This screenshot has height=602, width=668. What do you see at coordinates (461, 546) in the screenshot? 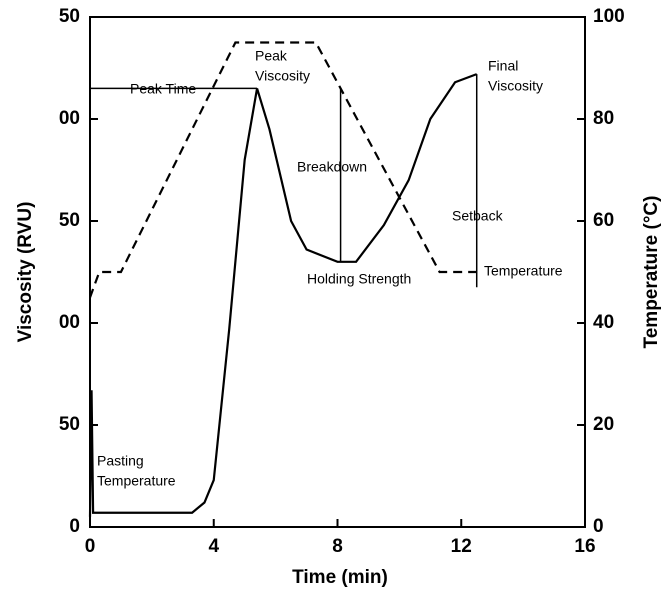
I see `x-tick-label: 12` at bounding box center [461, 546].